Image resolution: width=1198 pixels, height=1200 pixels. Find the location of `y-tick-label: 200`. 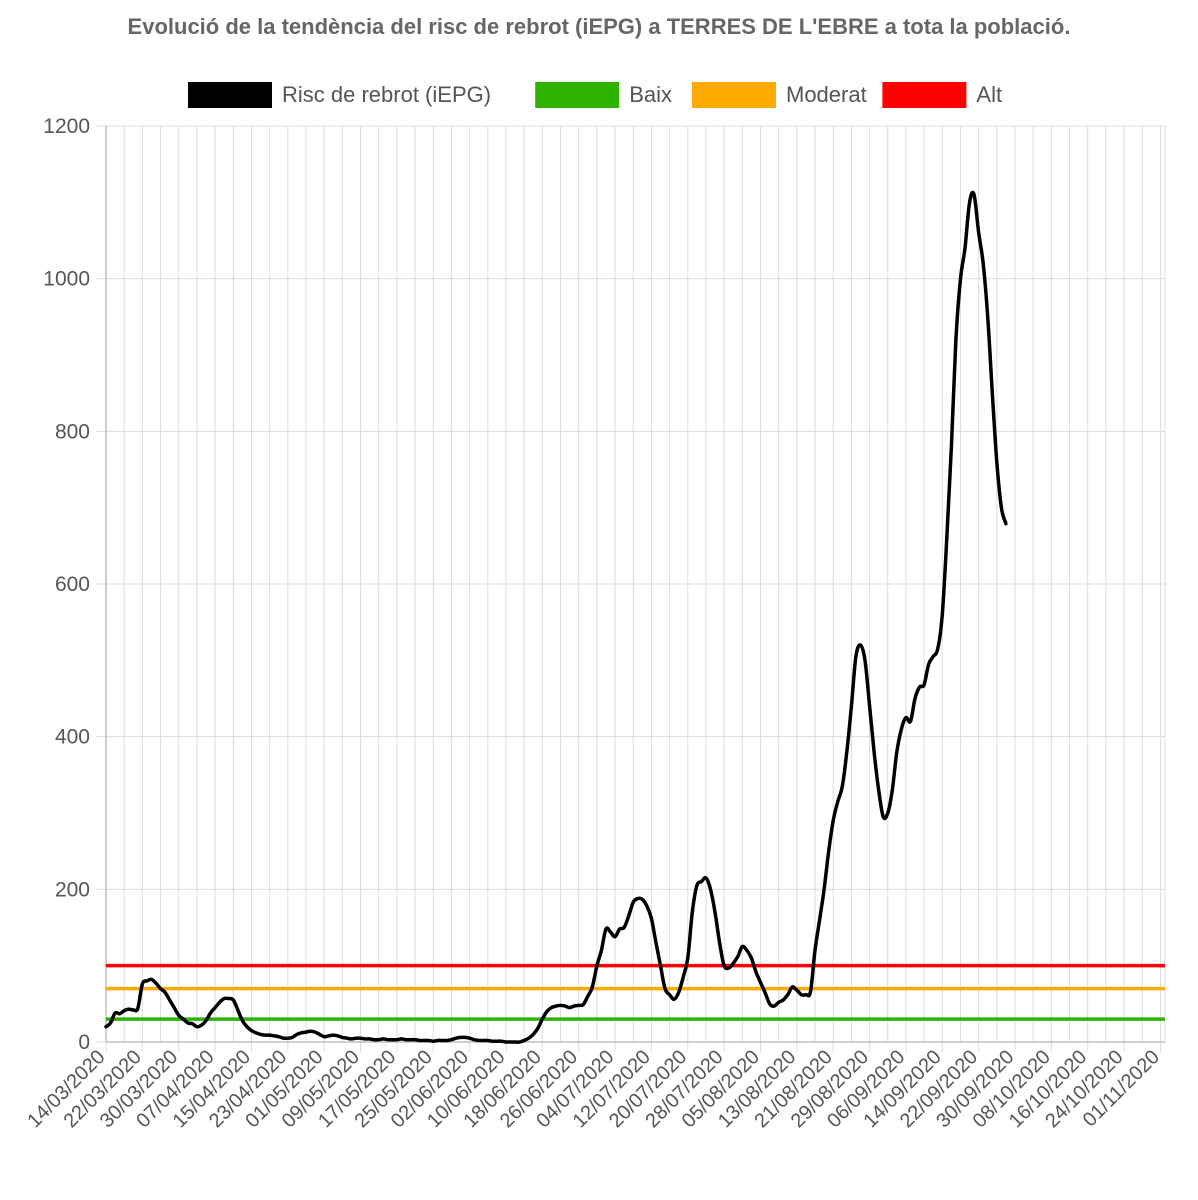

y-tick-label: 200 is located at coordinates (72, 889).